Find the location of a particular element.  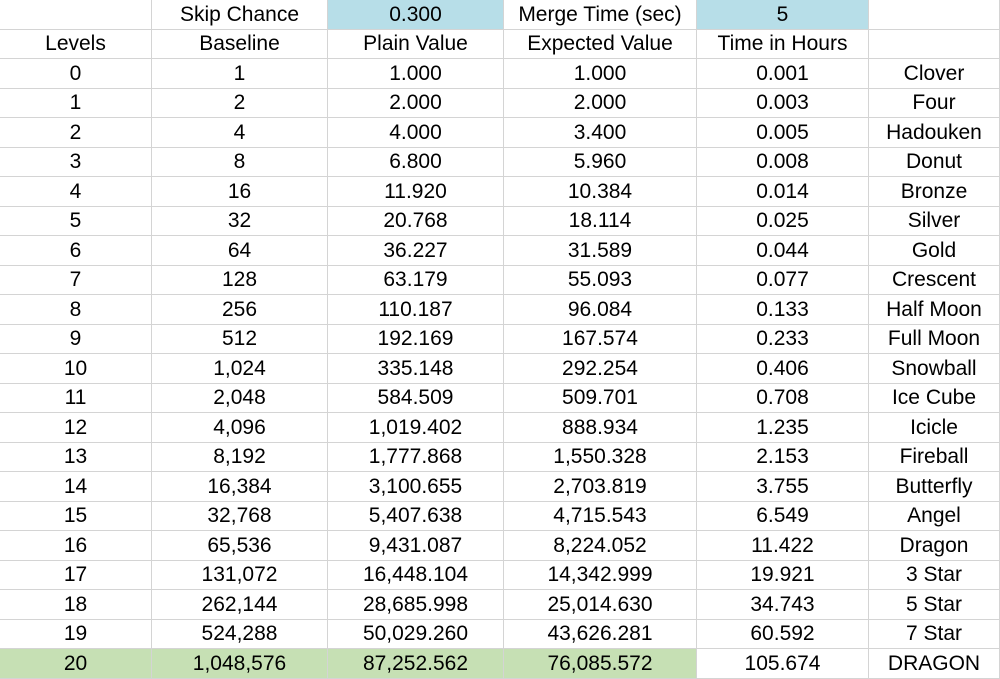

cell-expected-value: 8,224.052 is located at coordinates (600, 546).